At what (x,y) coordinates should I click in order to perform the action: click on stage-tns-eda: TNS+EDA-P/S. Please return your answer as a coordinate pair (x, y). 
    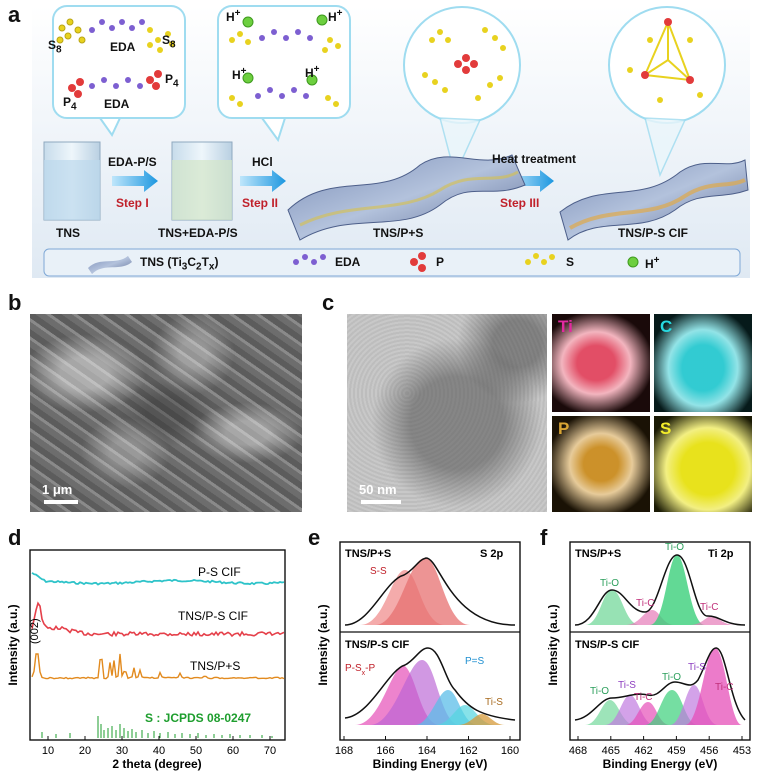
    Looking at the image, I should click on (198, 233).